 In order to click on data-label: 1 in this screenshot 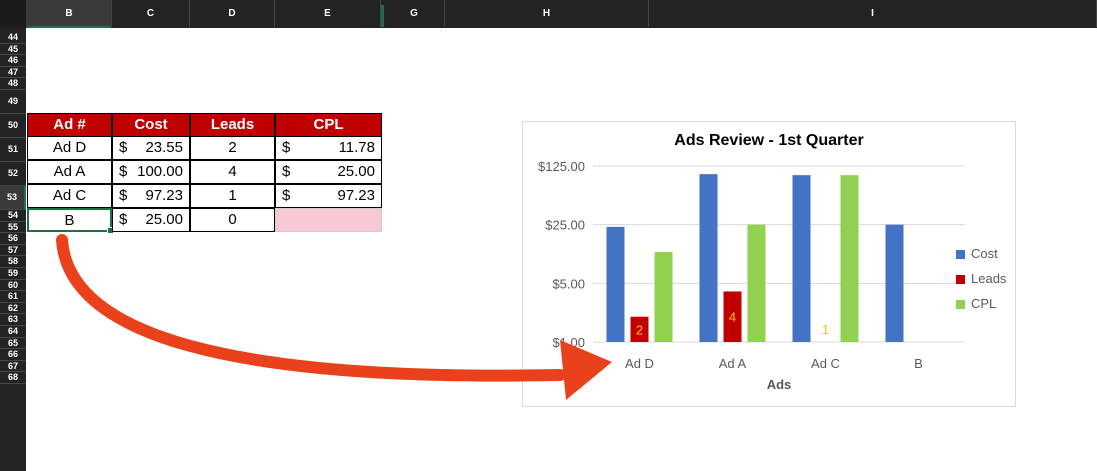, I will do `click(825, 329)`.